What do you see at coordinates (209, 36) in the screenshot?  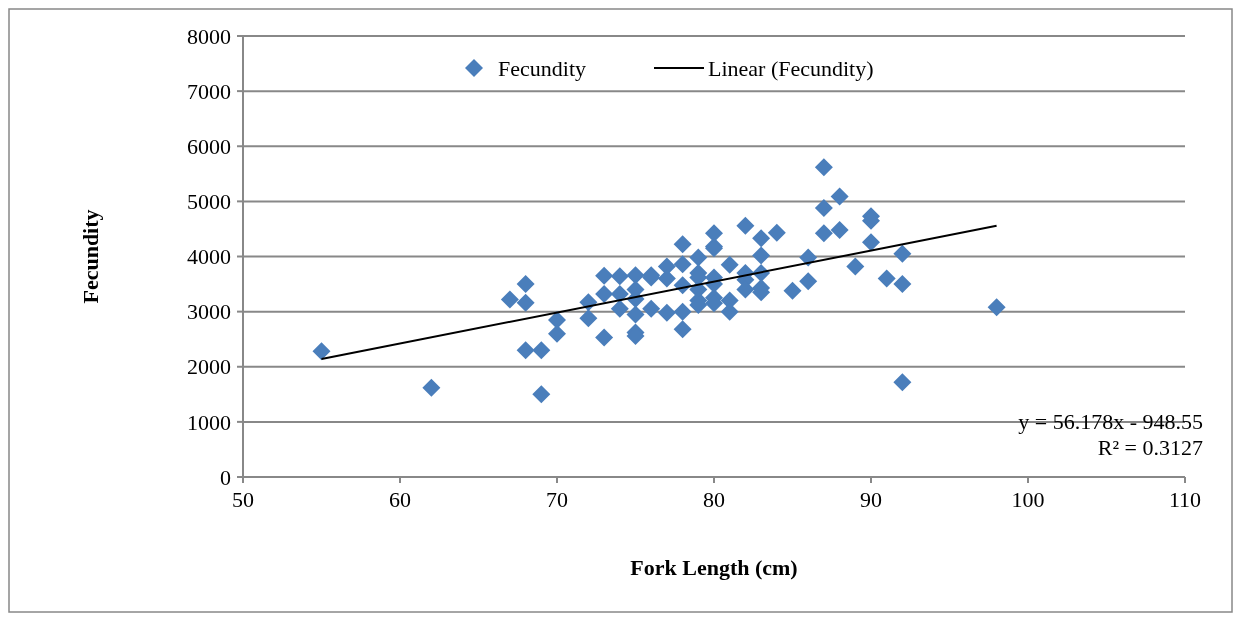 I see `y-tick-label: 8000` at bounding box center [209, 36].